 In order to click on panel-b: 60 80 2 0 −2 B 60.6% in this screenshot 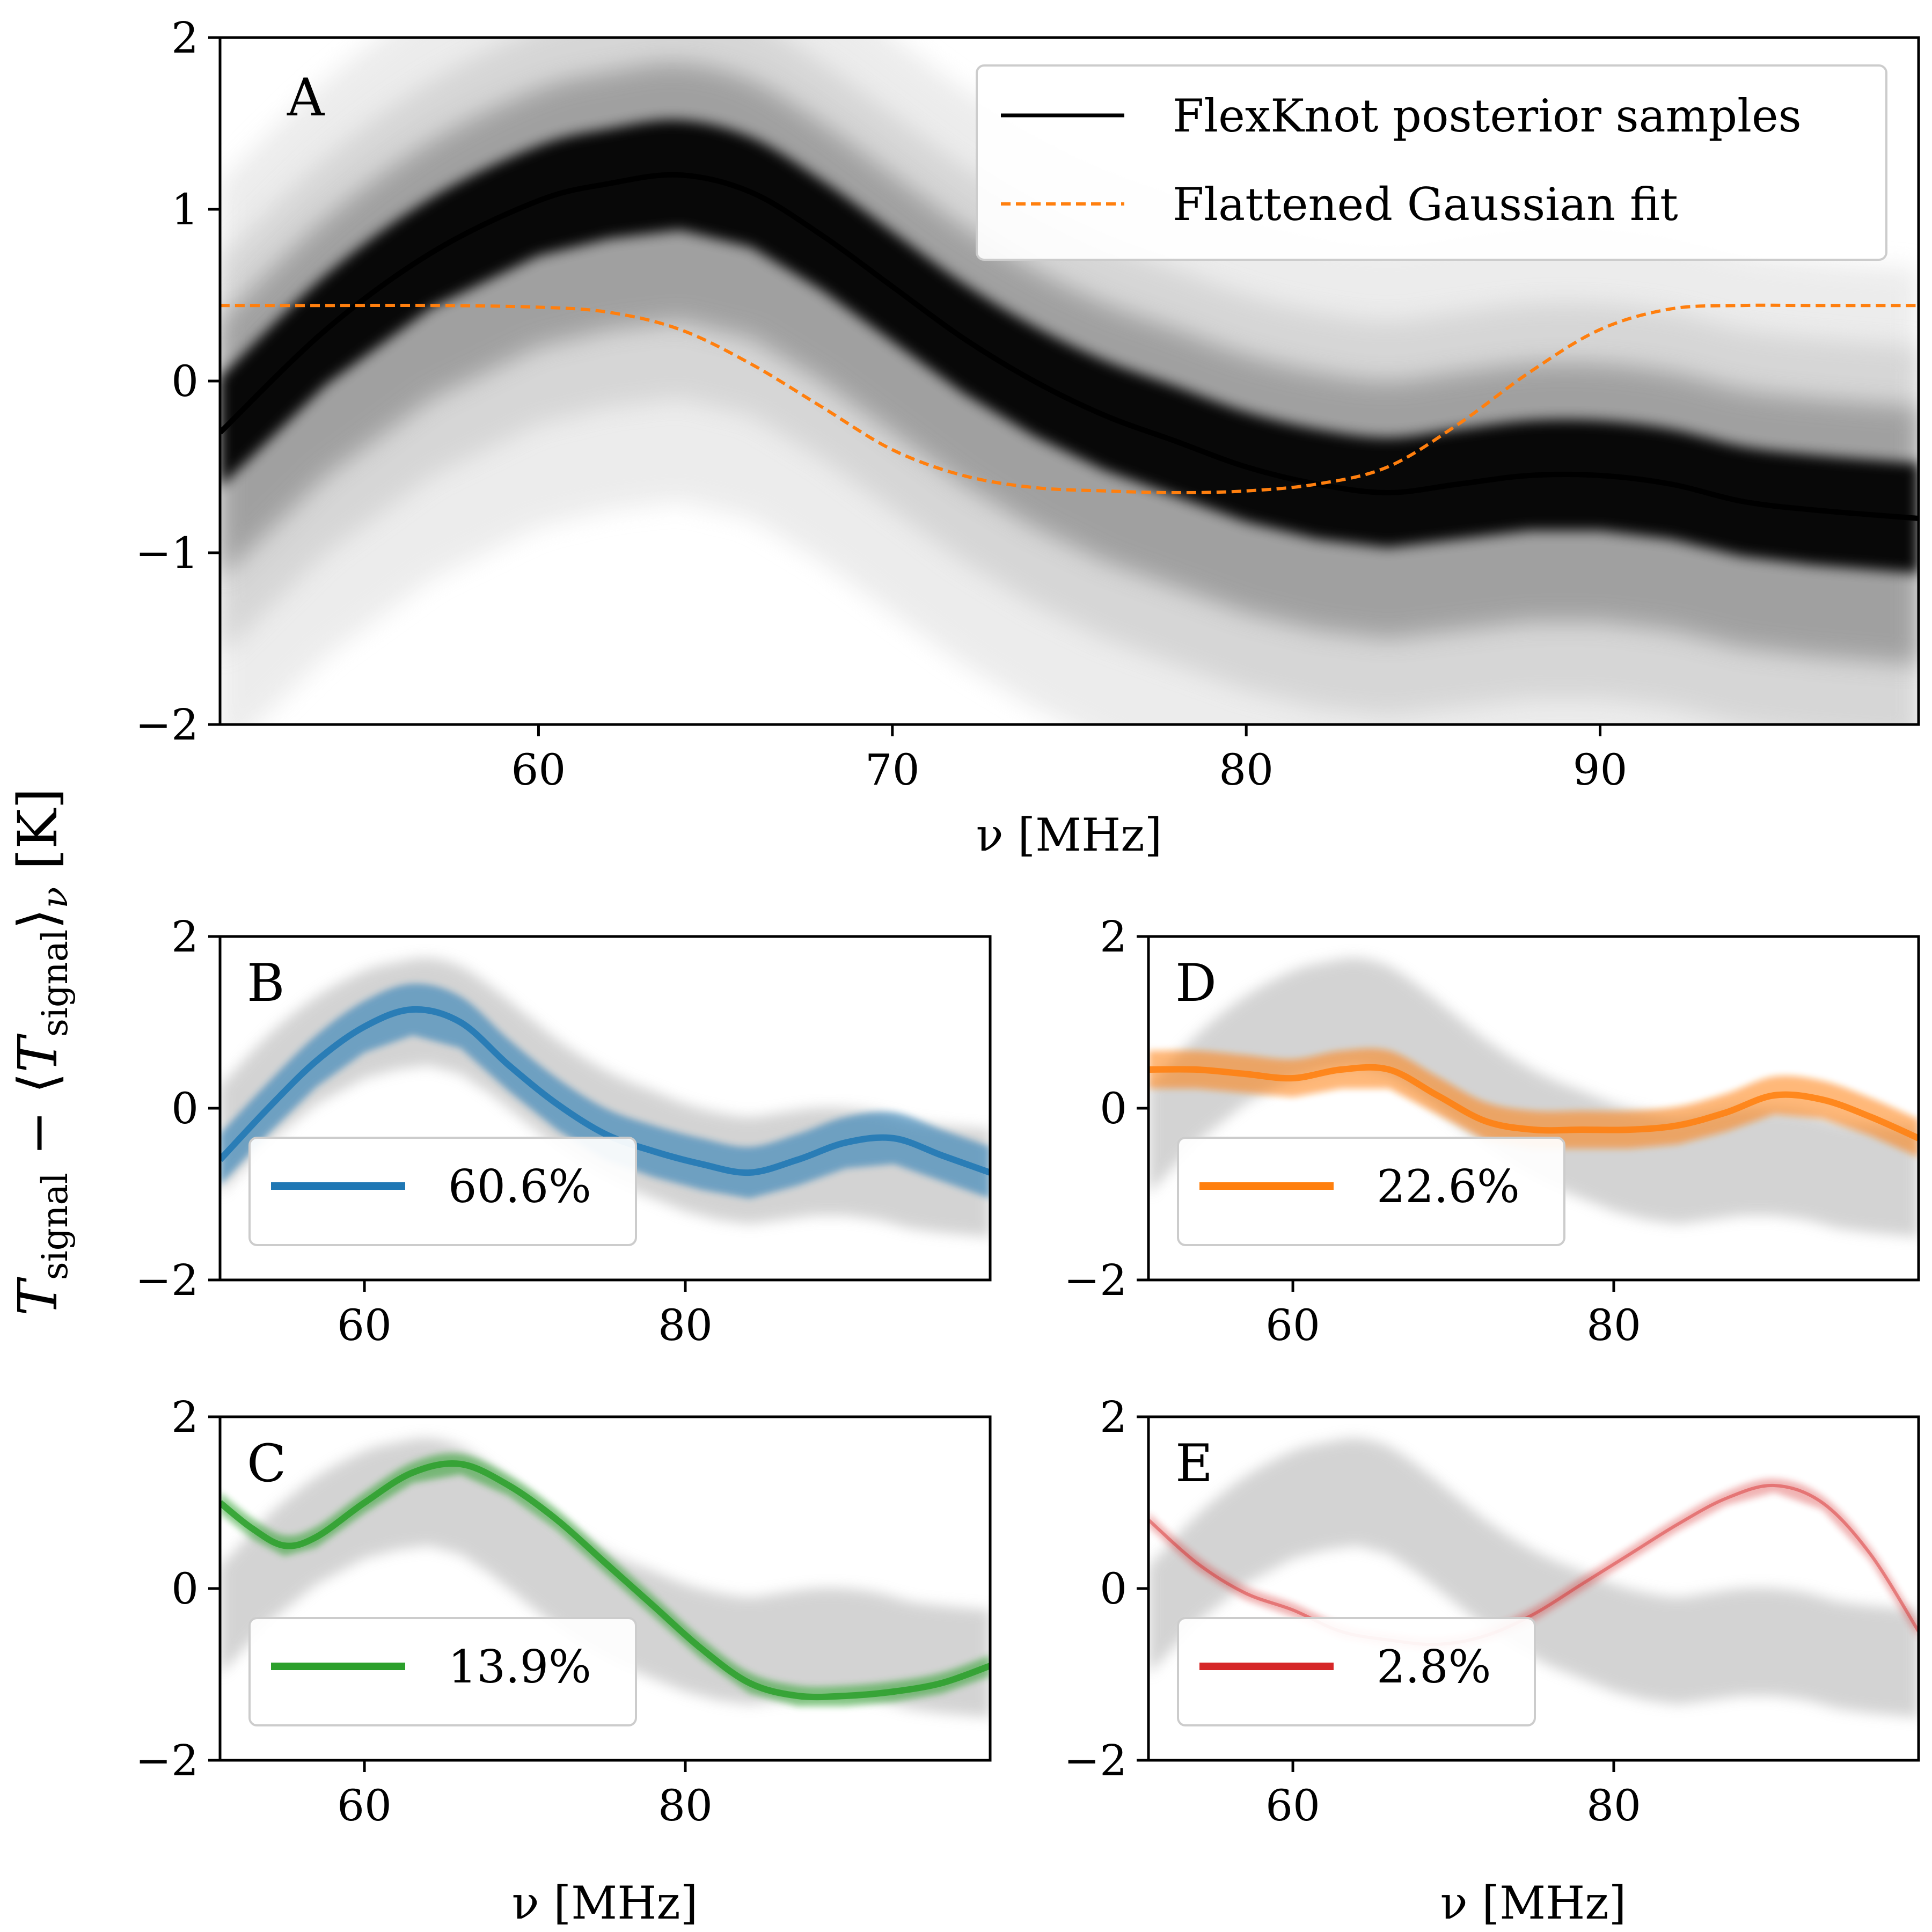, I will do `click(563, 1131)`.